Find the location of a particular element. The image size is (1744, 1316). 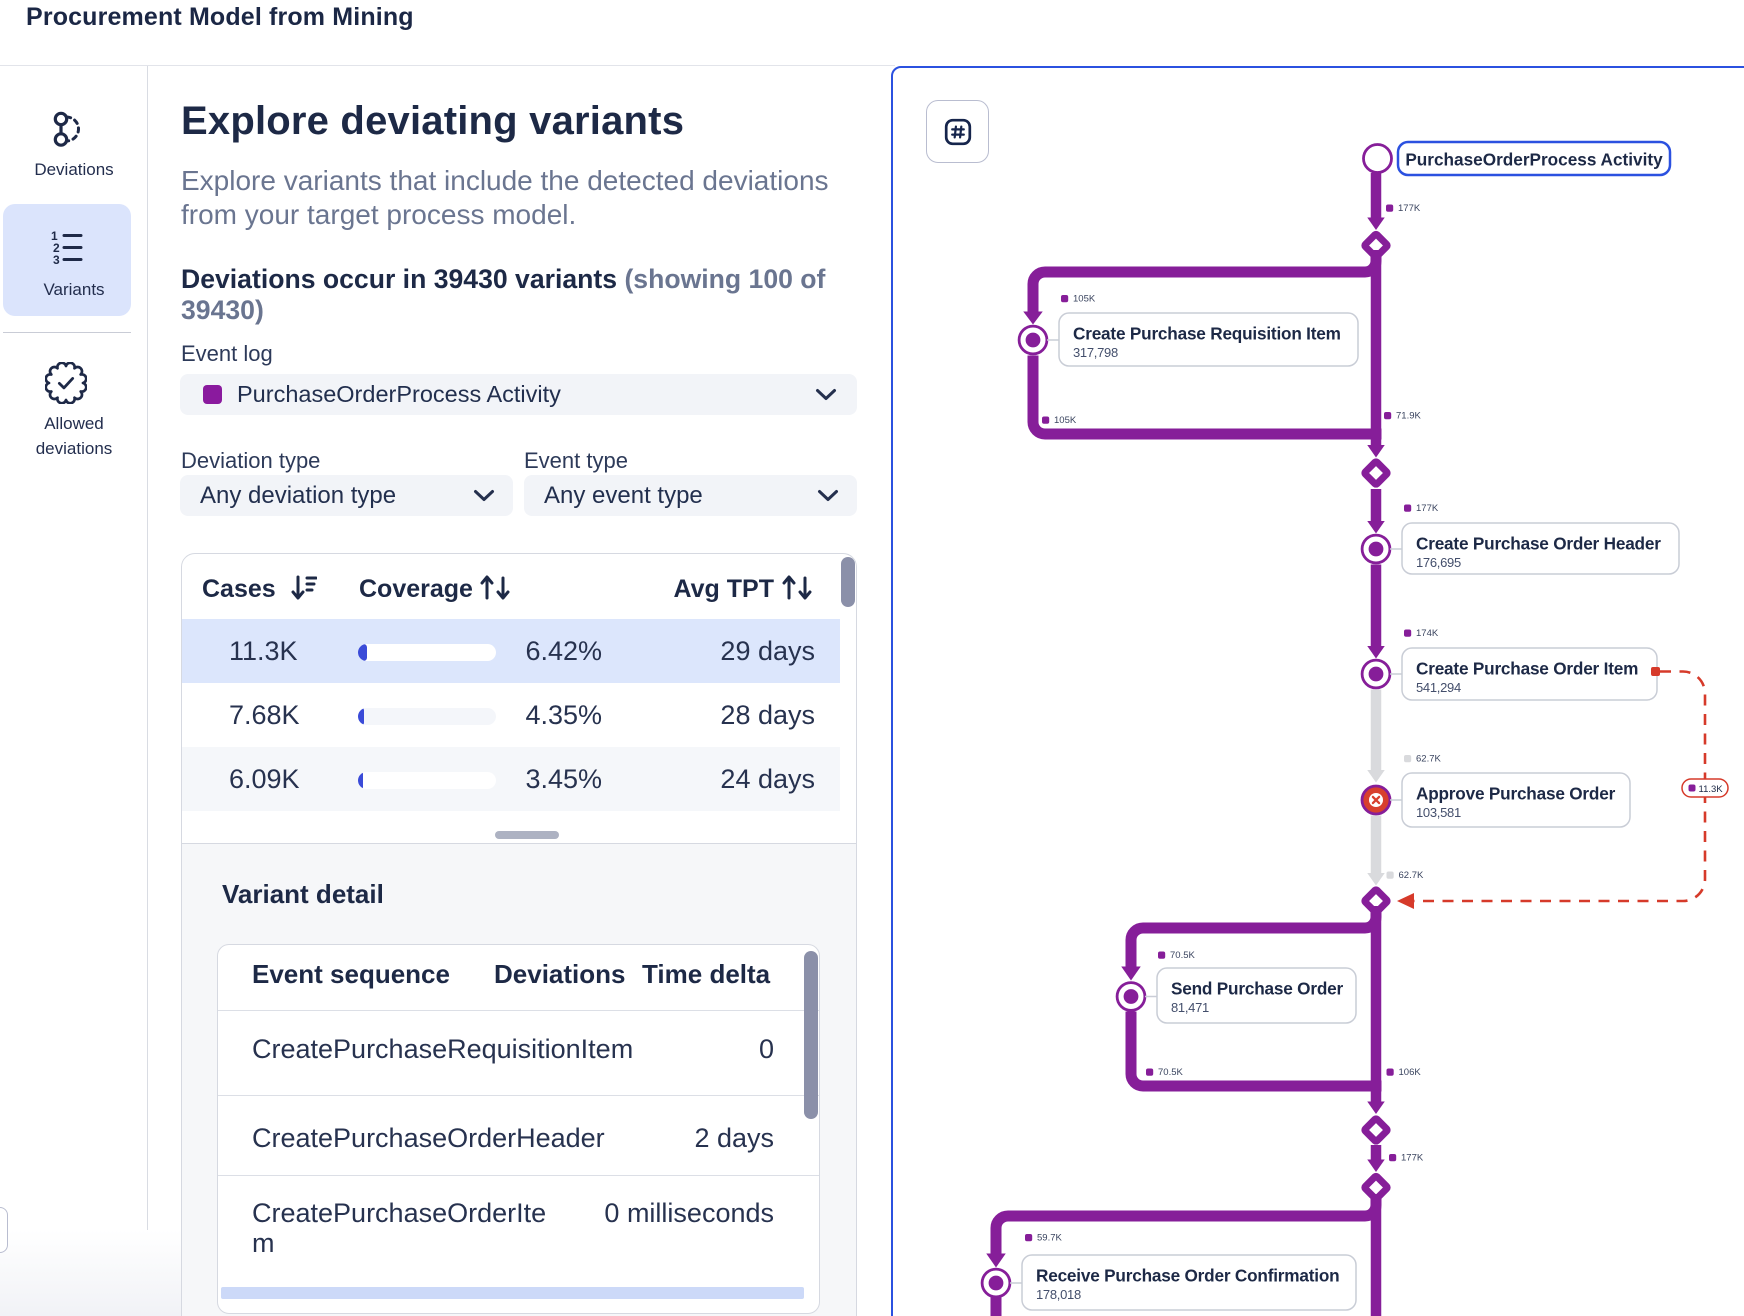

svg-text: 81,471 is located at coordinates (1190, 1007).